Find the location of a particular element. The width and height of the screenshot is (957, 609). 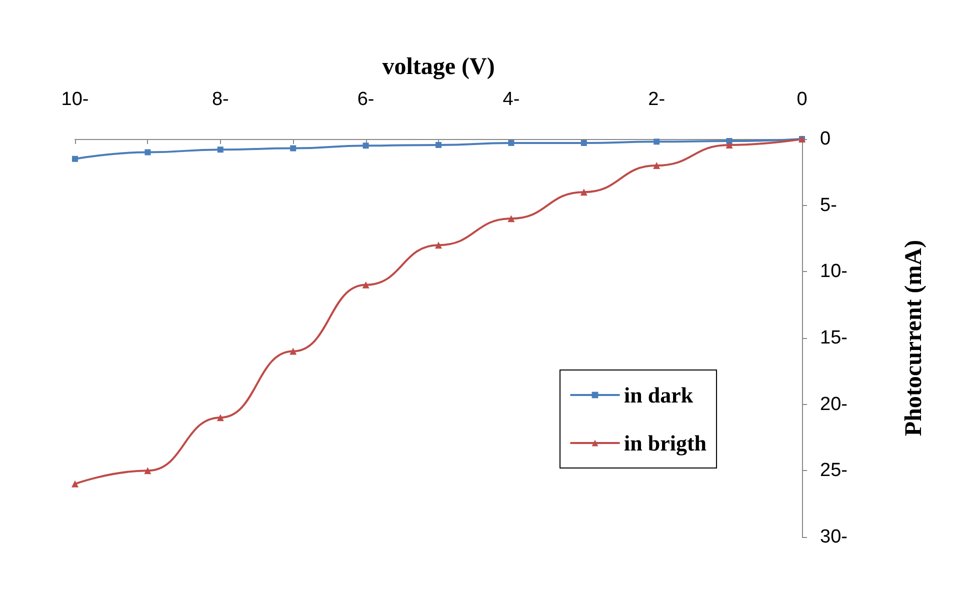

y-tick-label: 20- is located at coordinates (834, 404).